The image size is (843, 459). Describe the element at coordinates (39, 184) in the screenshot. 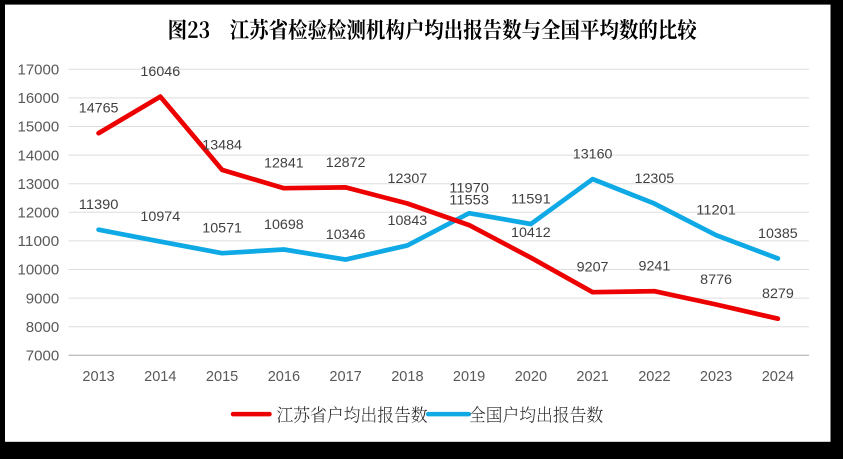

I see `svg-text: 13000` at that location.